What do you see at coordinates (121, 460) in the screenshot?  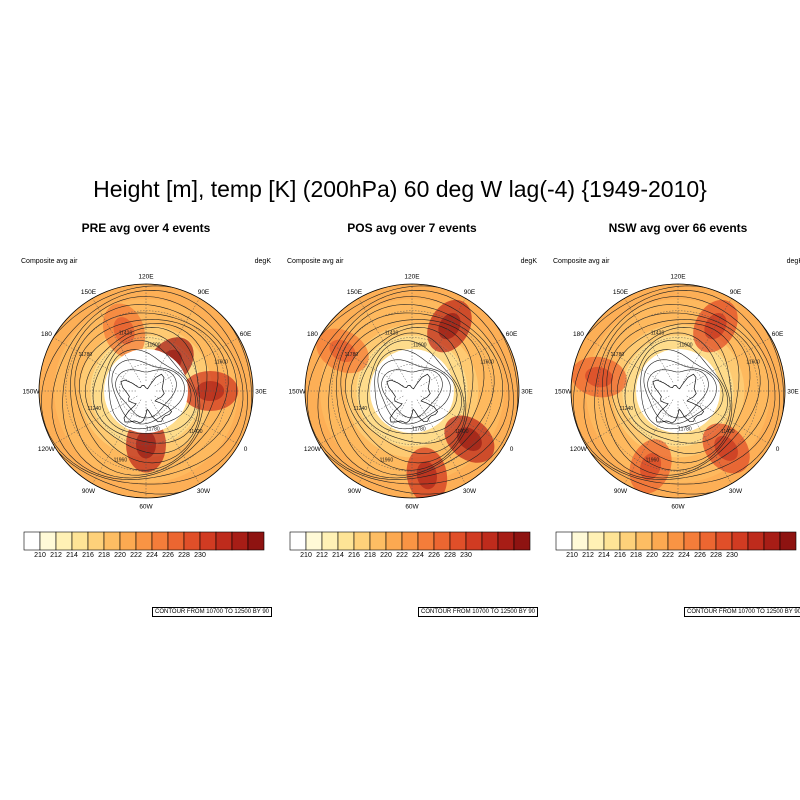 I see `contour-value-label: 11960` at bounding box center [121, 460].